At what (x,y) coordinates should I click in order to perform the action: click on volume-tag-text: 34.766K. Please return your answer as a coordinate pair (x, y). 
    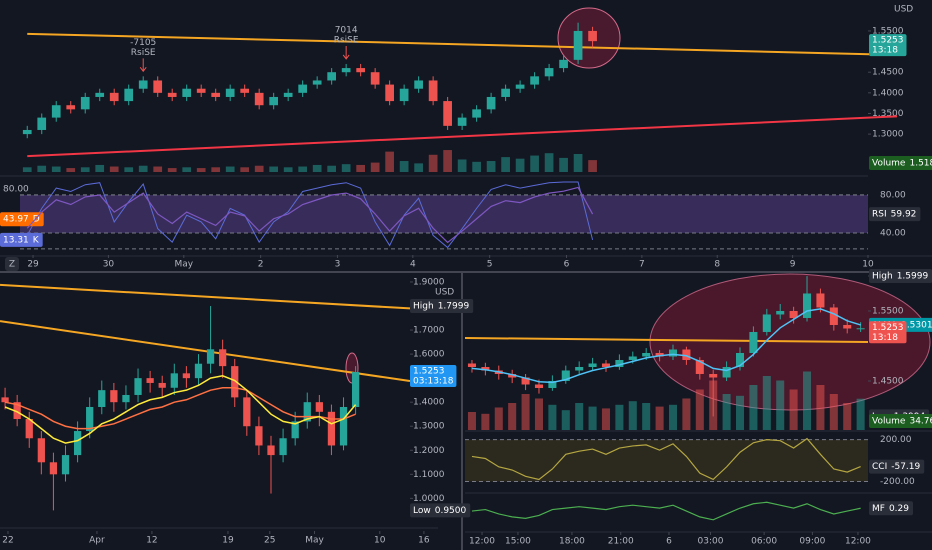
    Looking at the image, I should click on (920, 422).